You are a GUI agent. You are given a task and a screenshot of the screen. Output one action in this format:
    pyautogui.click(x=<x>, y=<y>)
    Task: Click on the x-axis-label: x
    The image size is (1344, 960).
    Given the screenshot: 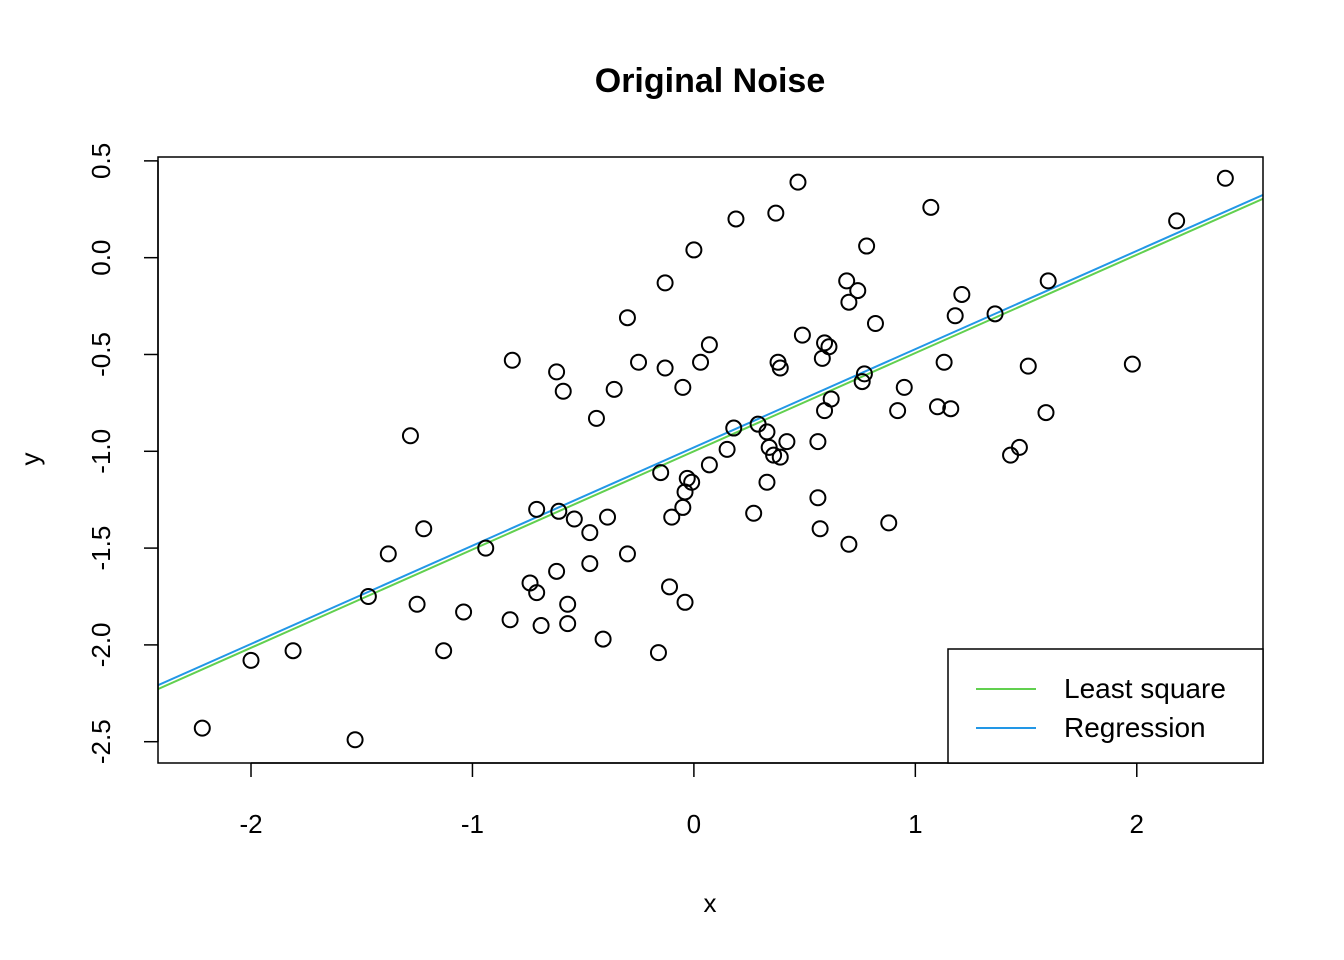 What is the action you would take?
    pyautogui.click(x=710, y=903)
    